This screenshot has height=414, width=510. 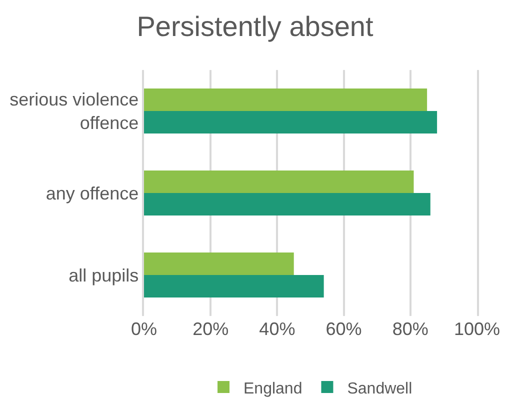 What do you see at coordinates (74, 111) in the screenshot?
I see `y-tick-label: serious violence offence` at bounding box center [74, 111].